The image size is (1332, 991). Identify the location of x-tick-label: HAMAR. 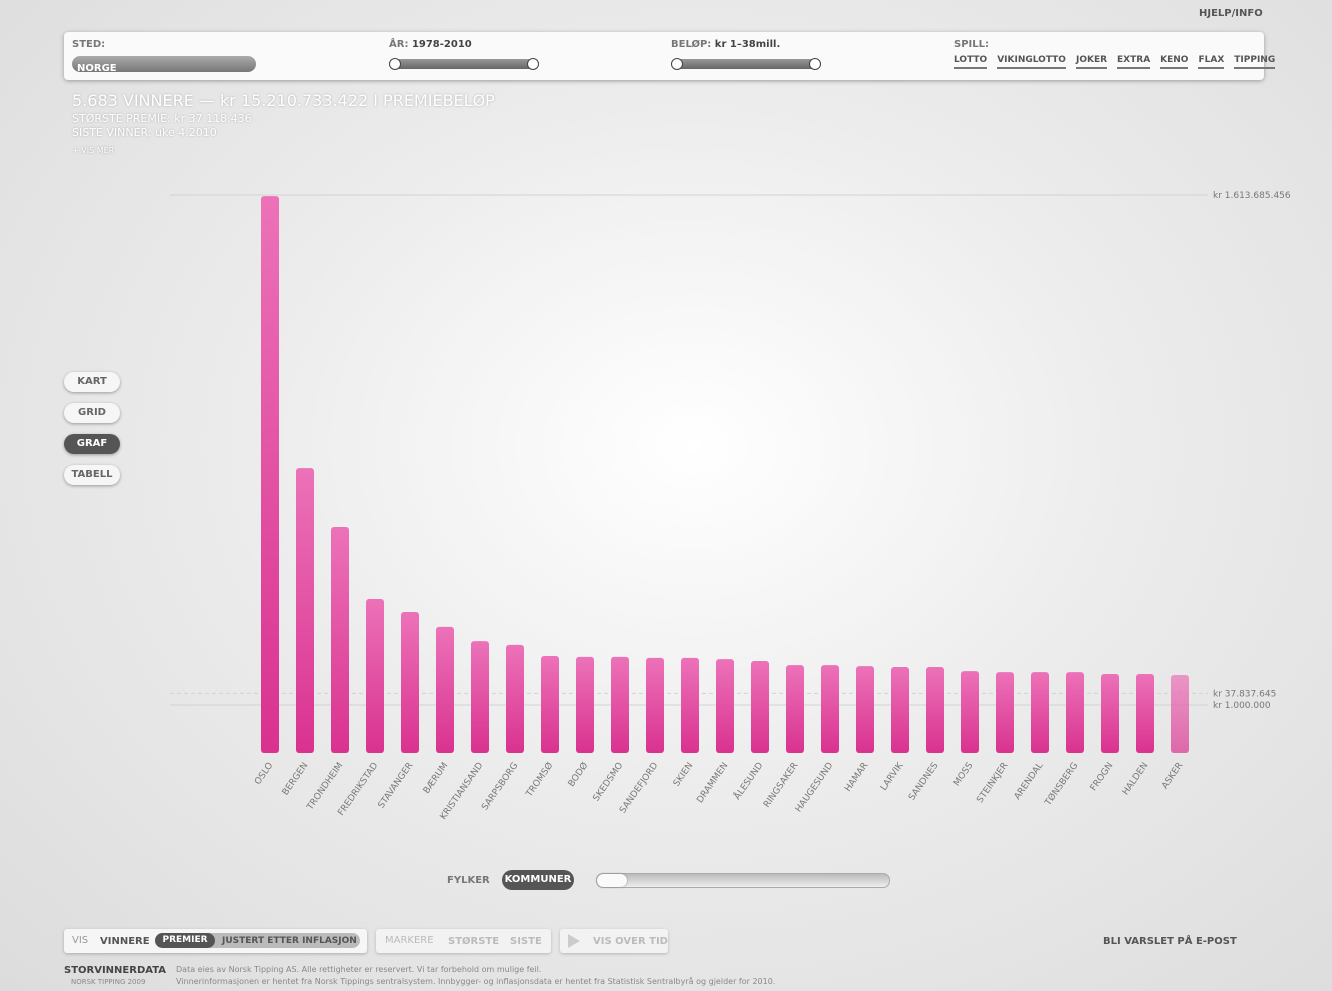
(856, 777).